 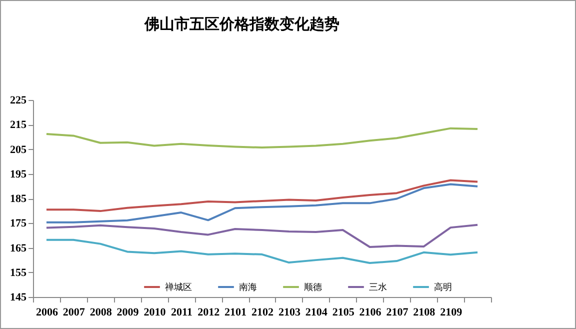 I want to click on x-tick-label: 2105, so click(x=343, y=312).